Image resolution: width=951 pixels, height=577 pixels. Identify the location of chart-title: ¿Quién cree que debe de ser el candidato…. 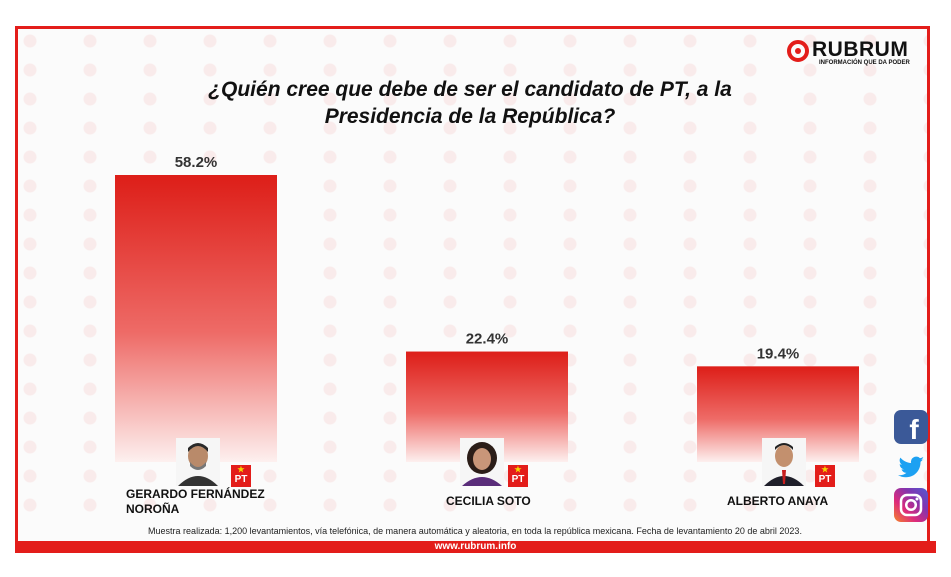
(470, 103).